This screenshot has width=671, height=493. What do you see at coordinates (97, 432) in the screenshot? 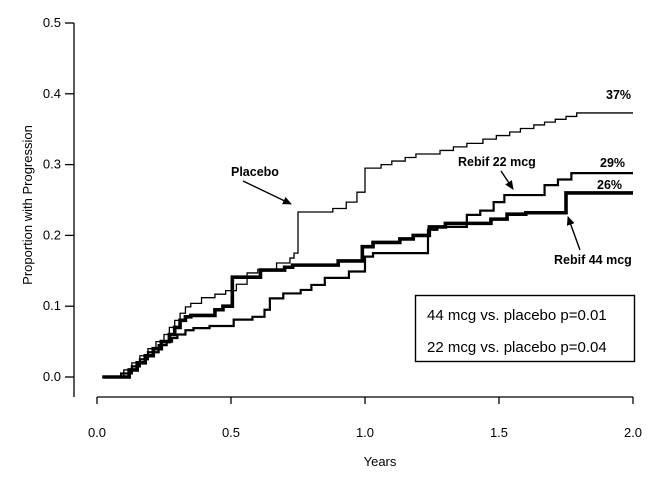
I see `x-tick-label: 0.0` at bounding box center [97, 432].